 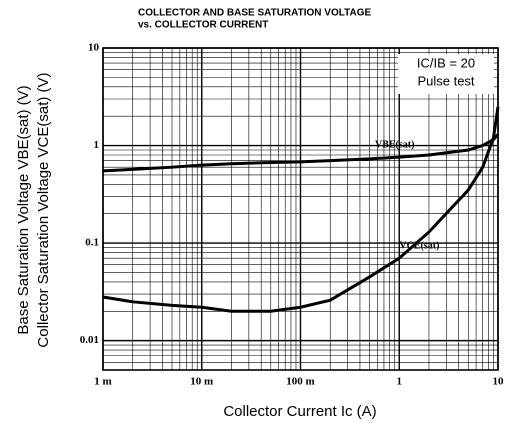 What do you see at coordinates (97, 145) in the screenshot?
I see `y-tick-label: 1` at bounding box center [97, 145].